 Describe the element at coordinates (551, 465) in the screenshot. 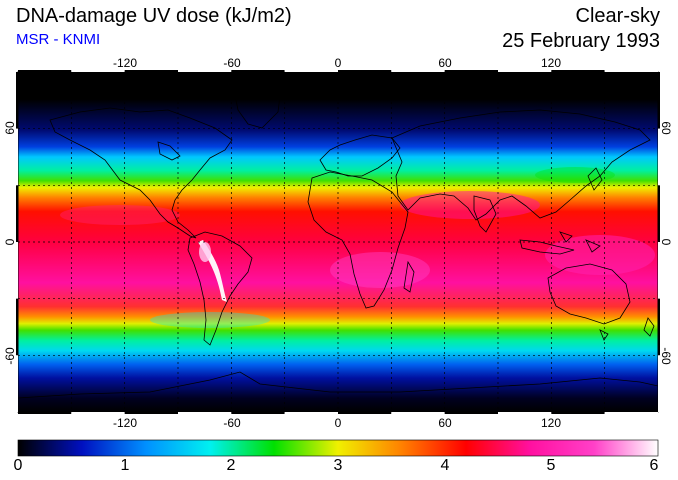

I see `colorbar-tick-label: 5` at that location.